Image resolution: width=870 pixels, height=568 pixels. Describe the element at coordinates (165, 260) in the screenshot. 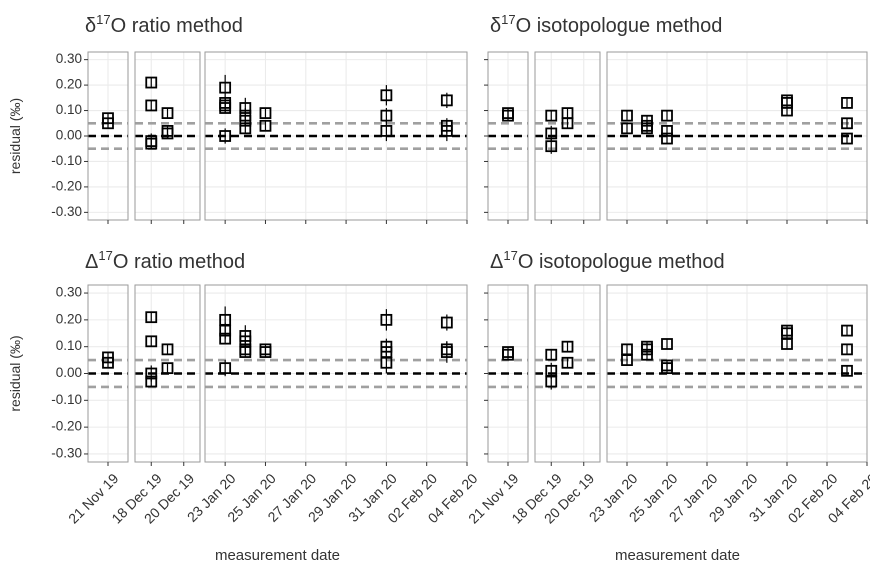

I see `chart-title: Δ17O ratio method` at that location.